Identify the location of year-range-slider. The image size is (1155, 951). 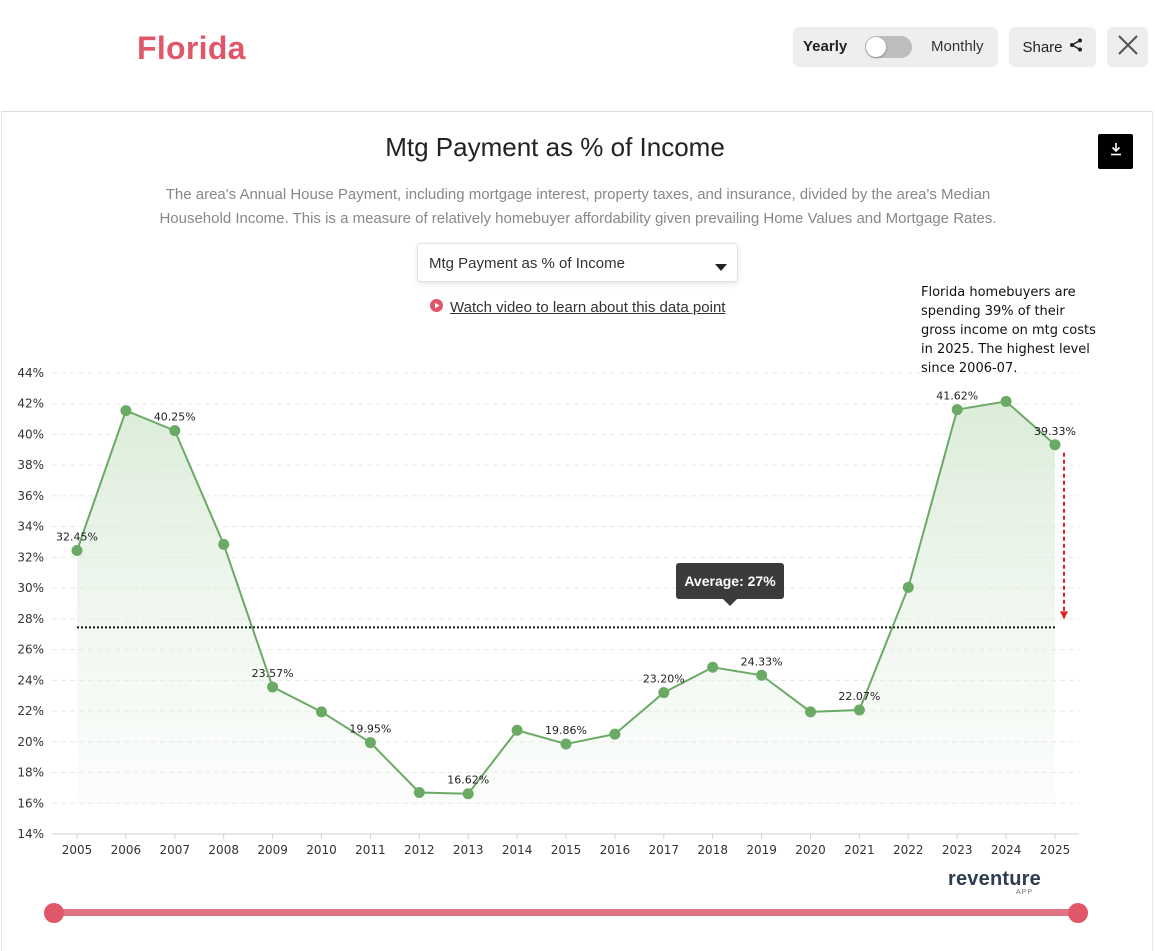
(567, 913).